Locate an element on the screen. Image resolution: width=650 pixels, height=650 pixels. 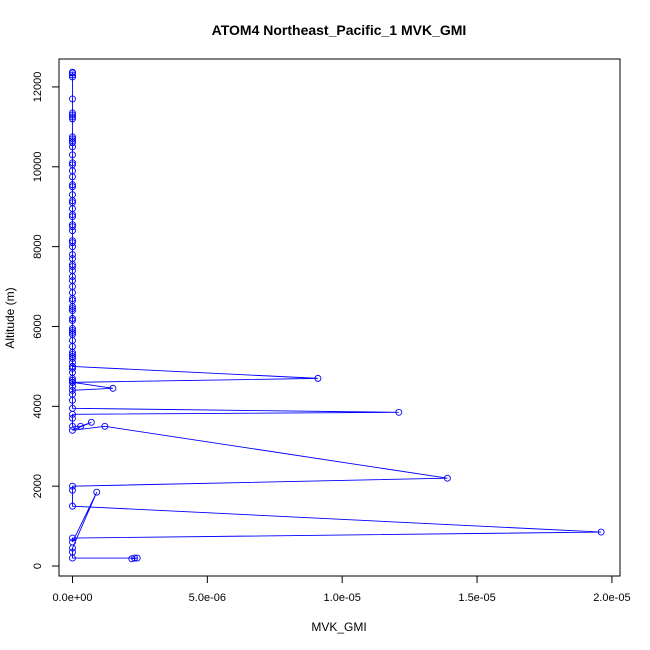
y-tick-label: 12000 is located at coordinates (38, 87).